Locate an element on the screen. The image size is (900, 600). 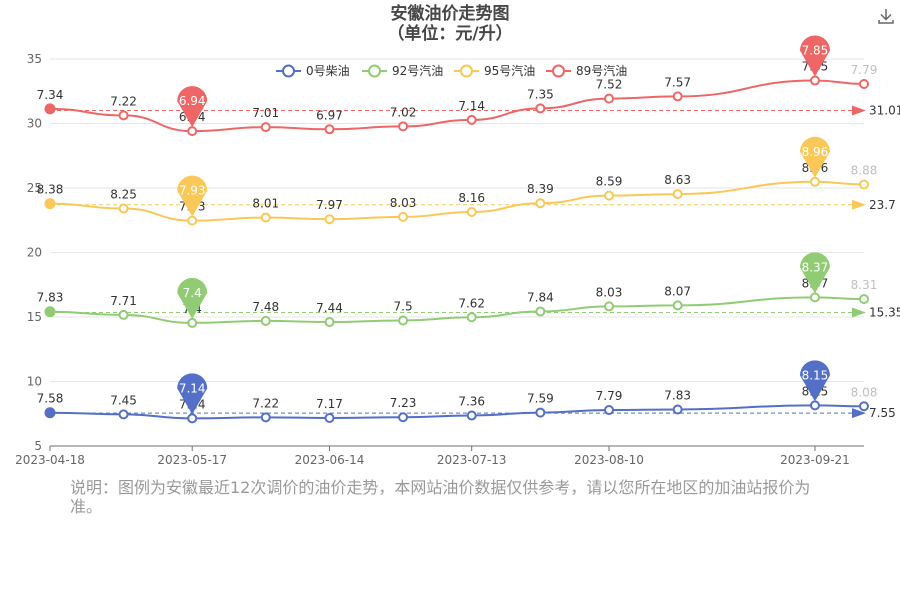
y-tick-label: 15 is located at coordinates (34, 317).